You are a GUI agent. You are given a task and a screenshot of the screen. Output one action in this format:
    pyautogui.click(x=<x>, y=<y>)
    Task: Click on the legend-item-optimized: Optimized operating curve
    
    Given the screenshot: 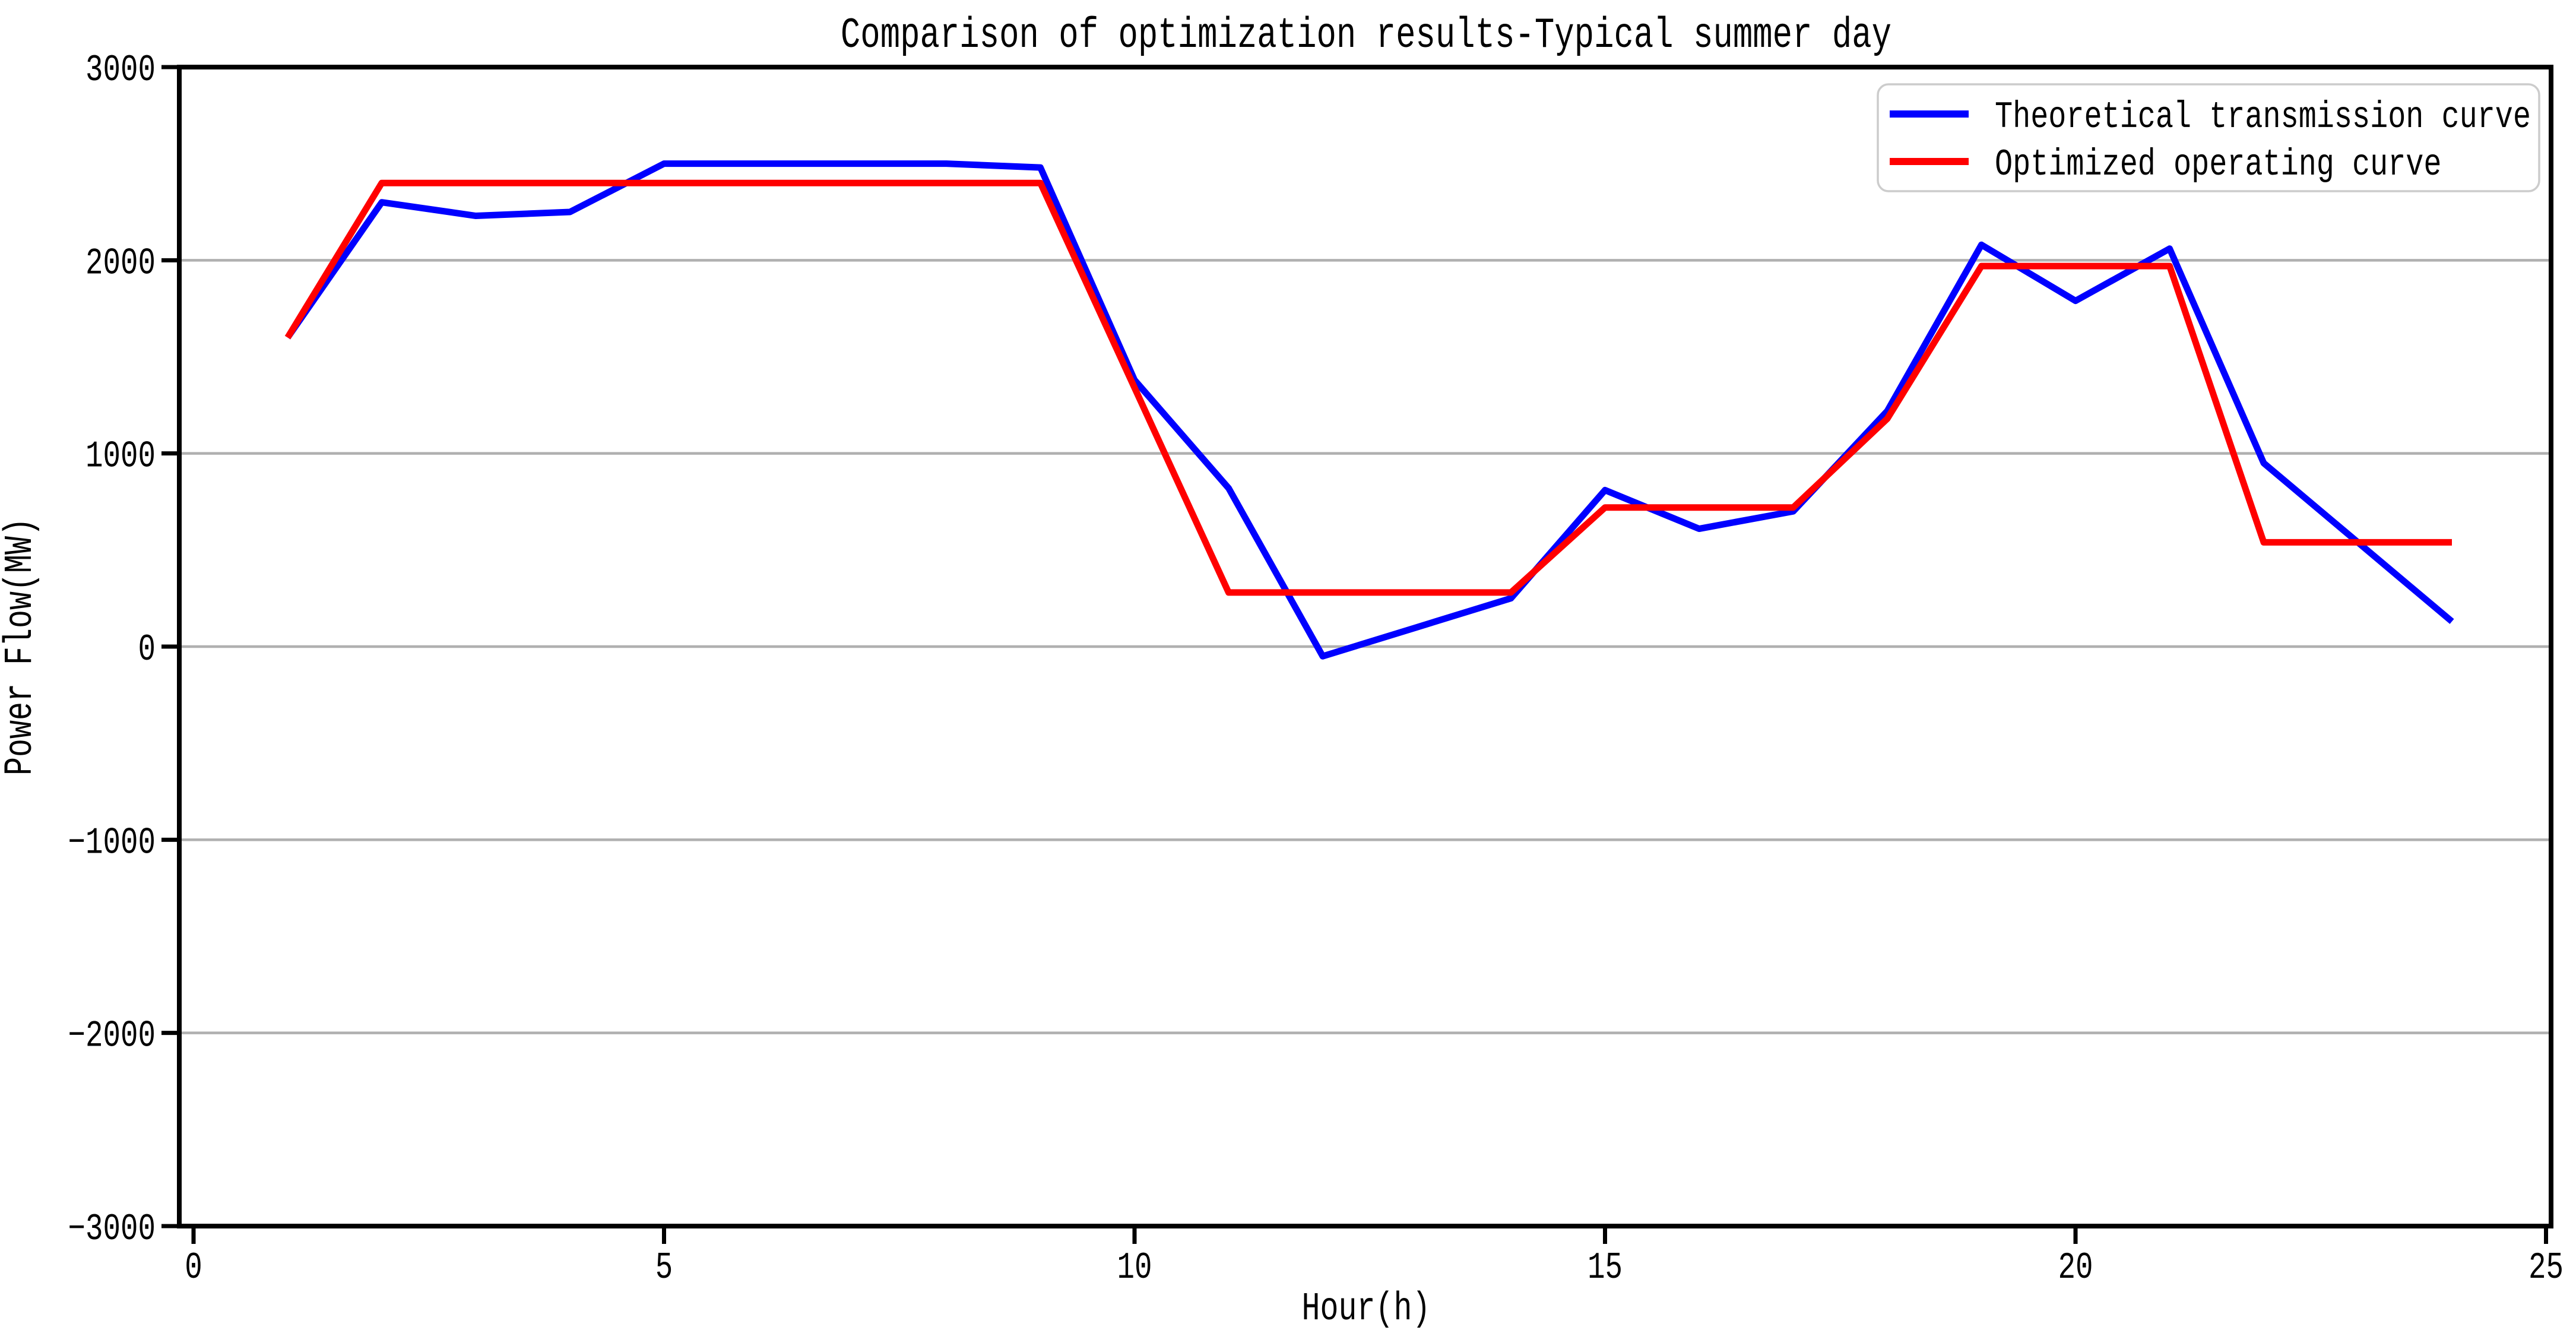 What is the action you would take?
    pyautogui.click(x=2166, y=165)
    